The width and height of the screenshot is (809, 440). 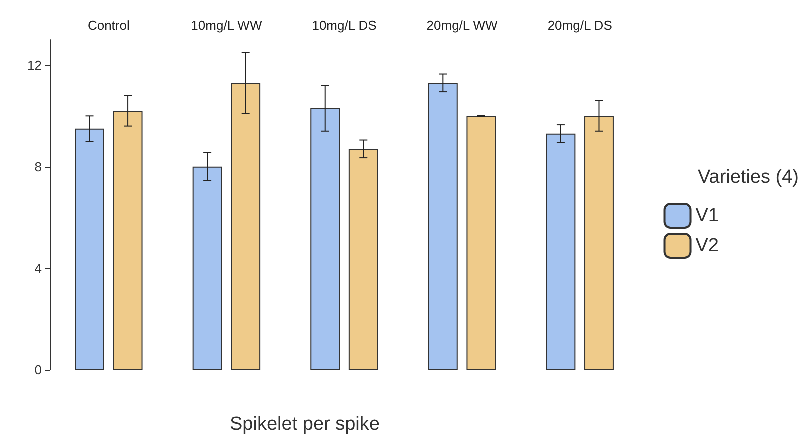 I want to click on x-tick-label: 10mg/L DS, so click(x=345, y=25).